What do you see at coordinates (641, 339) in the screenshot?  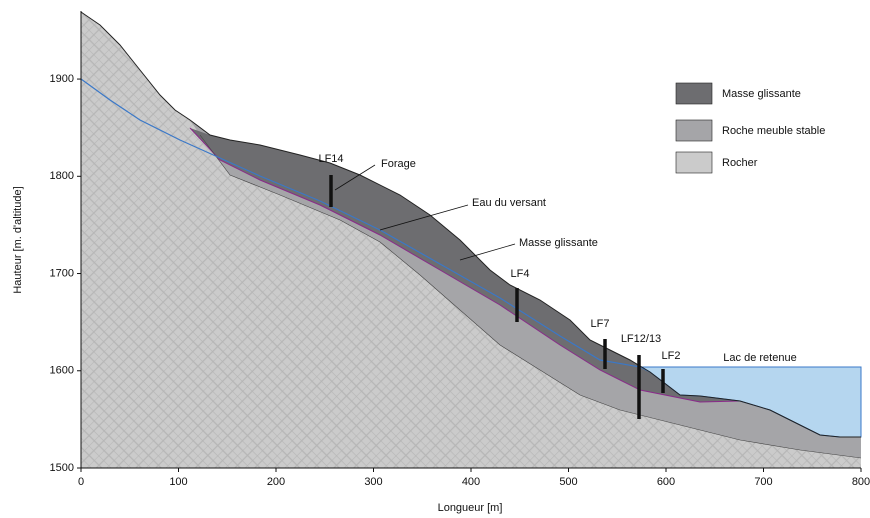 I see `label: LF12/13` at bounding box center [641, 339].